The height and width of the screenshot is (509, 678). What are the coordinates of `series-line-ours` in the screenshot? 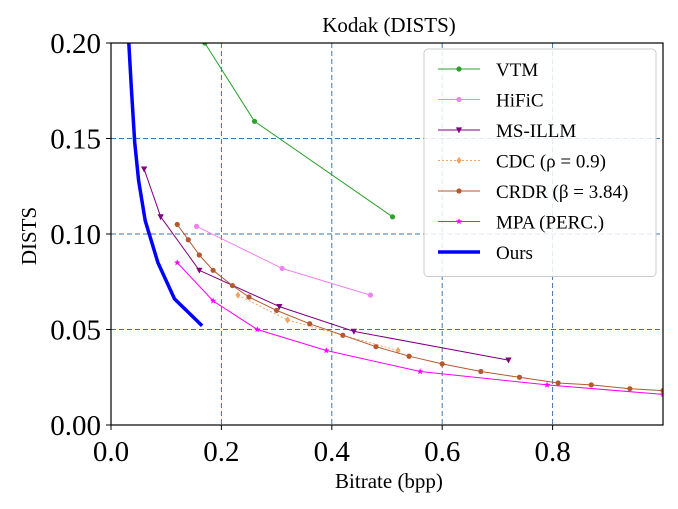 It's located at (165, 185).